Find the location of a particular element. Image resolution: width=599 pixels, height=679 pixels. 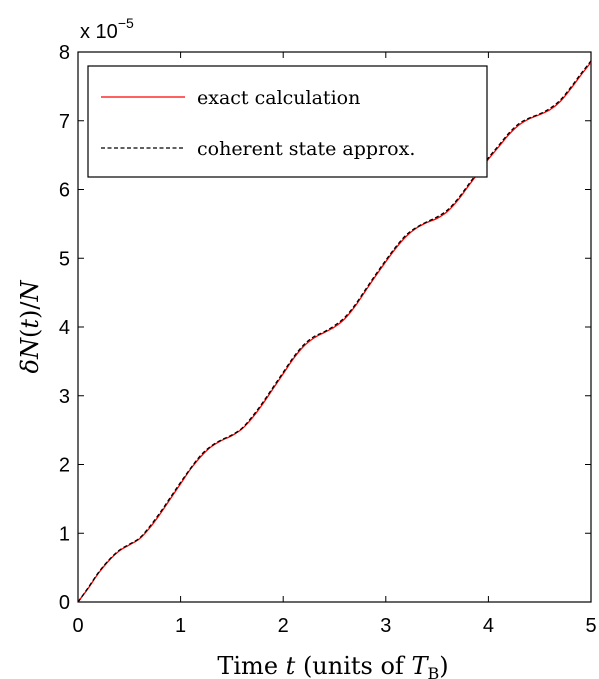

x-label-close: ) is located at coordinates (443, 665).